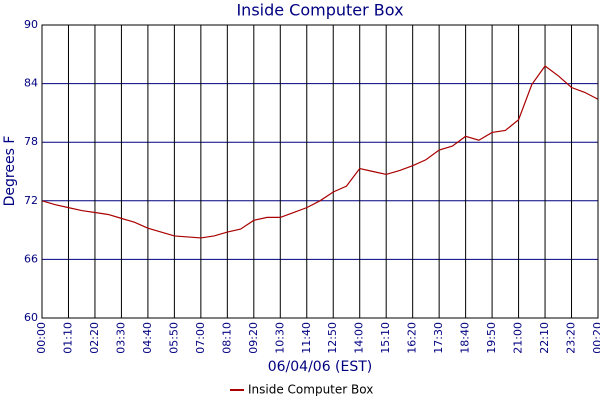 This screenshot has width=600, height=400. Describe the element at coordinates (31, 83) in the screenshot. I see `y-tick-label: 84` at that location.